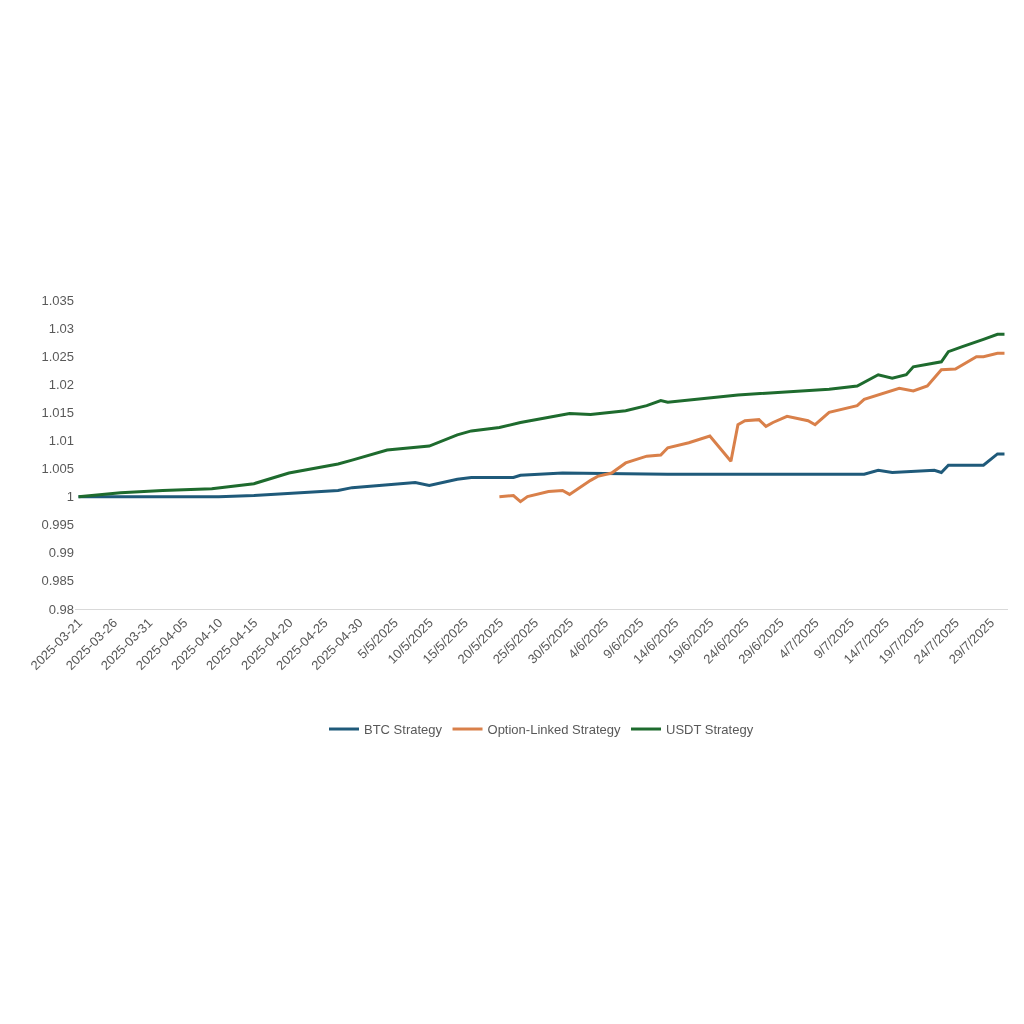 Image resolution: width=1024 pixels, height=1024 pixels. What do you see at coordinates (57, 581) in the screenshot?
I see `y-tick-label: 0.985` at bounding box center [57, 581].